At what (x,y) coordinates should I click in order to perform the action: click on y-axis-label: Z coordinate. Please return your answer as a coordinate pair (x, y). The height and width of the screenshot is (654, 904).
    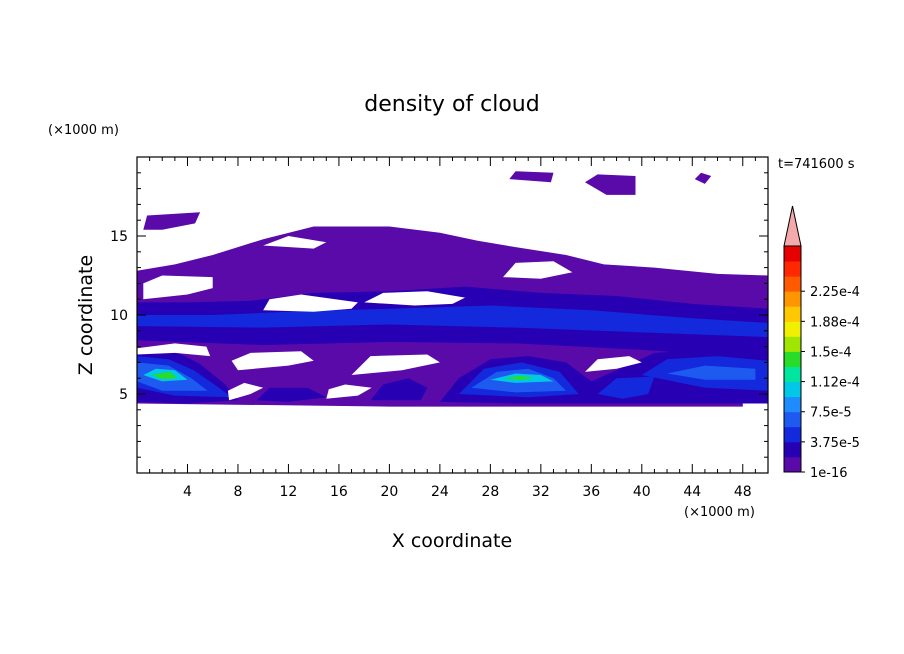
    Looking at the image, I should click on (86, 315).